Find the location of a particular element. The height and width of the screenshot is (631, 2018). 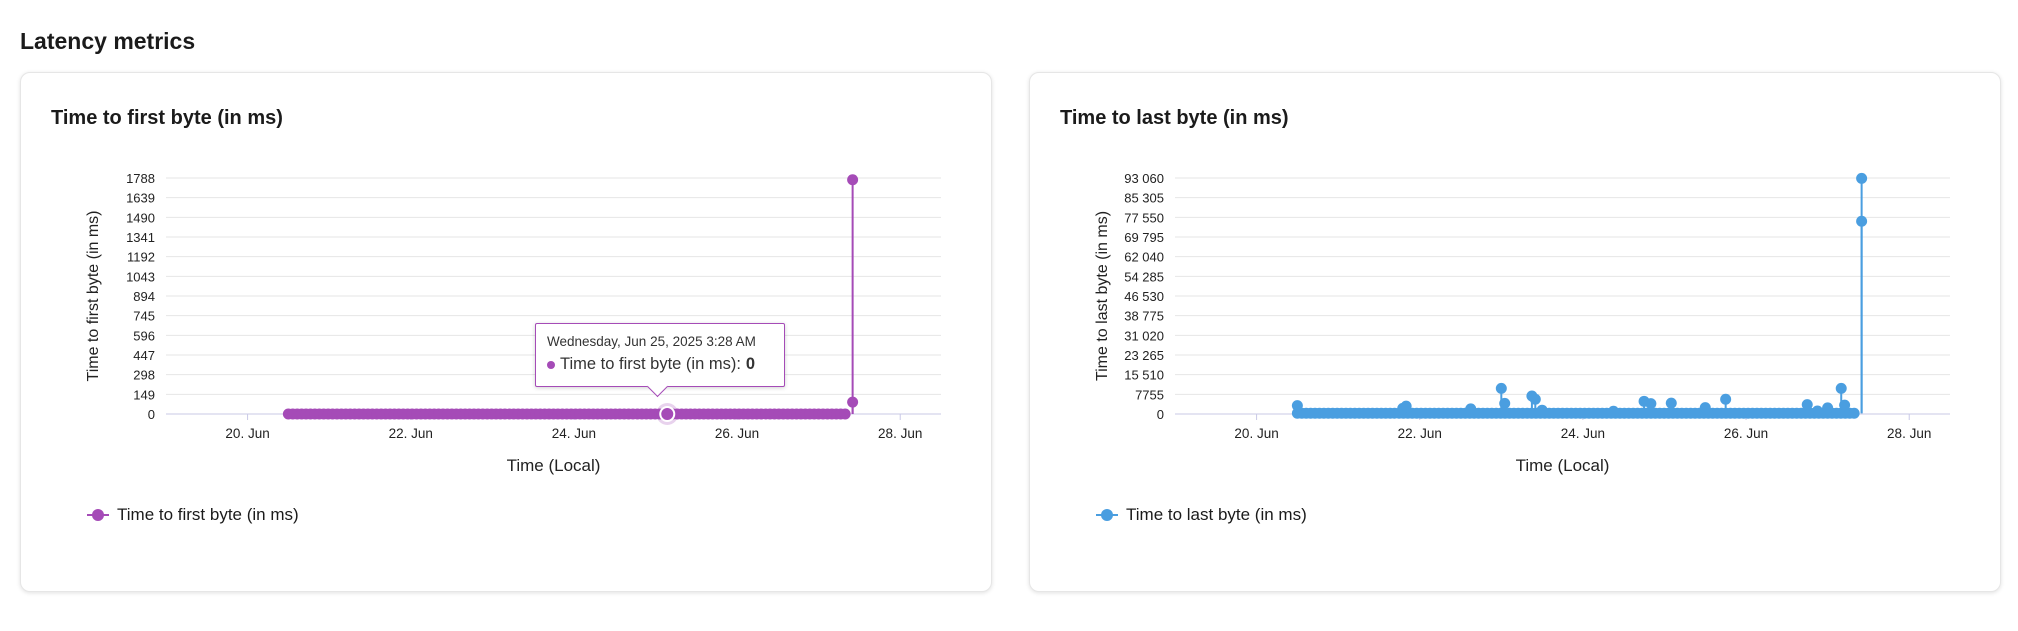

y-tick-label: 1639 is located at coordinates (140, 198).